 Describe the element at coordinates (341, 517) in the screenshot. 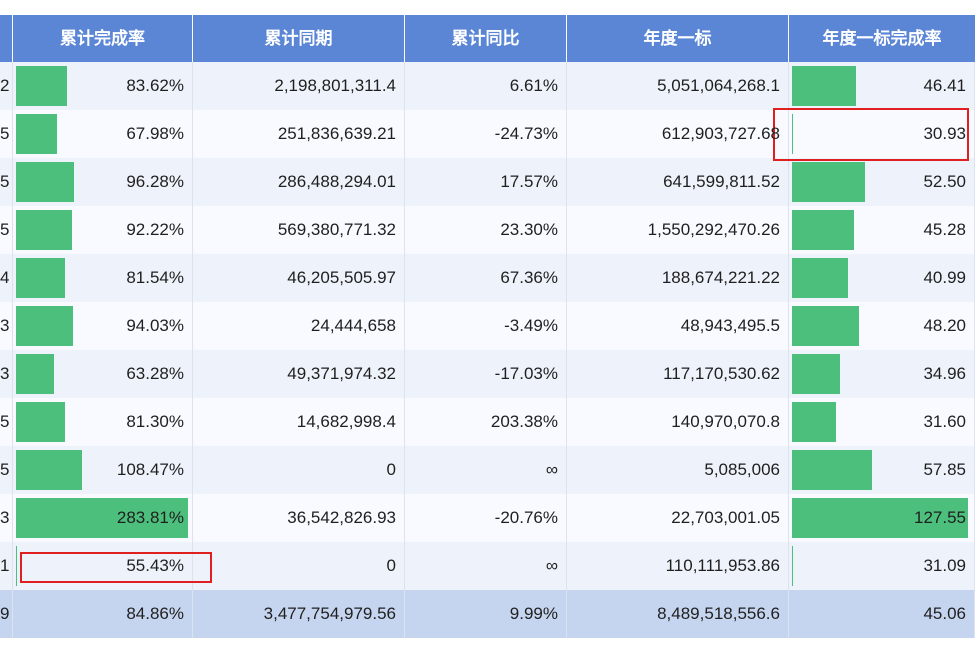

I see `cell-cumulative-prev-value: 36,542,826.93` at that location.